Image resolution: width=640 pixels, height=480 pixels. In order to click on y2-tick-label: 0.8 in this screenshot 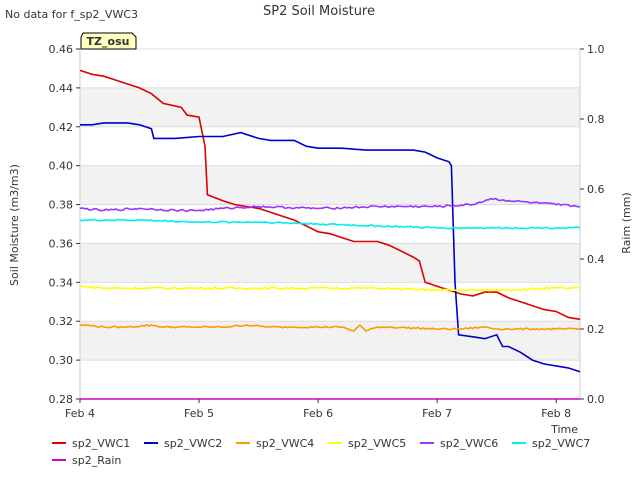, I will do `click(596, 119)`.